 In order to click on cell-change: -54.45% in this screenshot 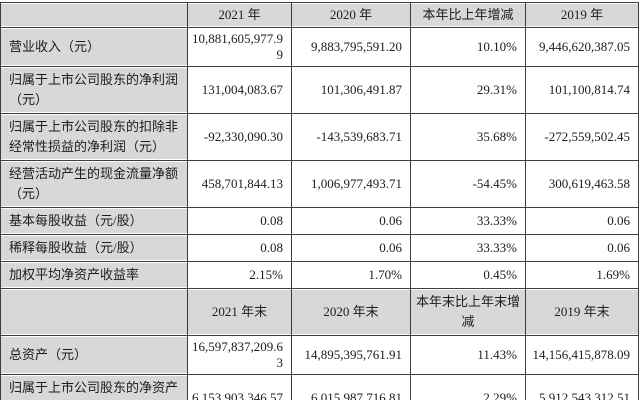, I will do `click(468, 184)`.